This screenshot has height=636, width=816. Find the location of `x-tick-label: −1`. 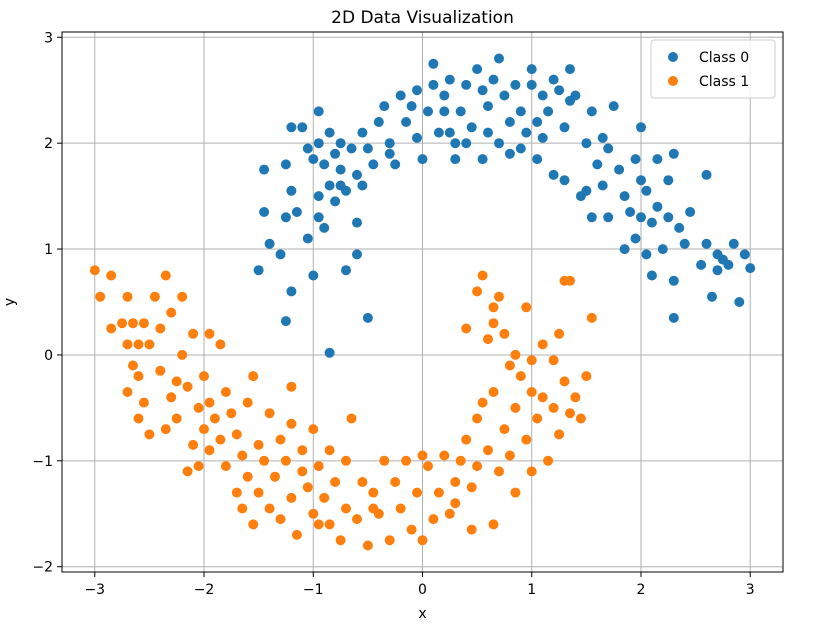

x-tick-label: −1 is located at coordinates (313, 590).